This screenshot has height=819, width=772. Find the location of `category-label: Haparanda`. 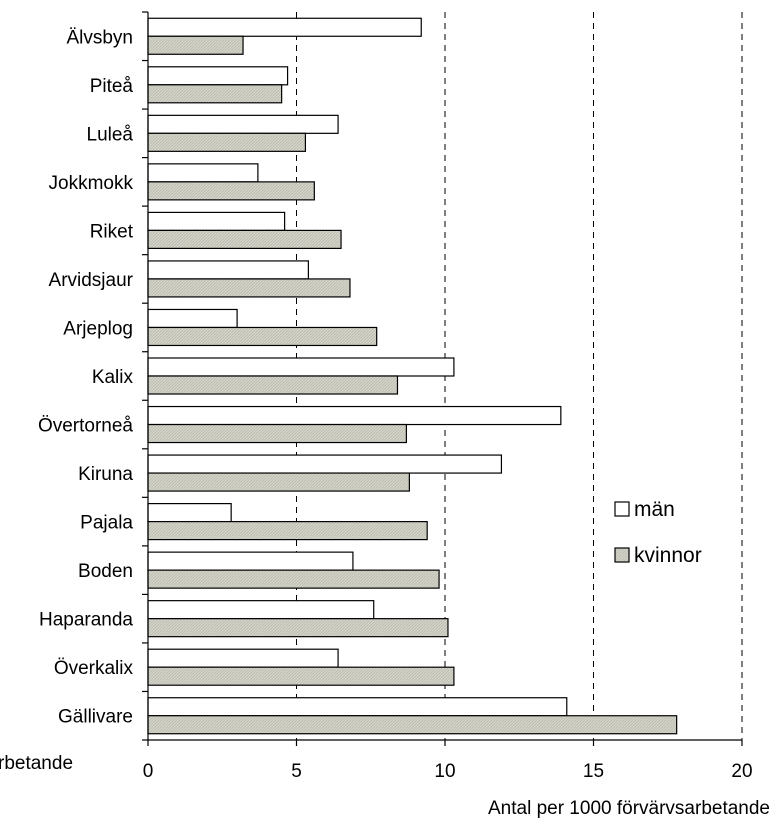

category-label: Haparanda is located at coordinates (86, 620).